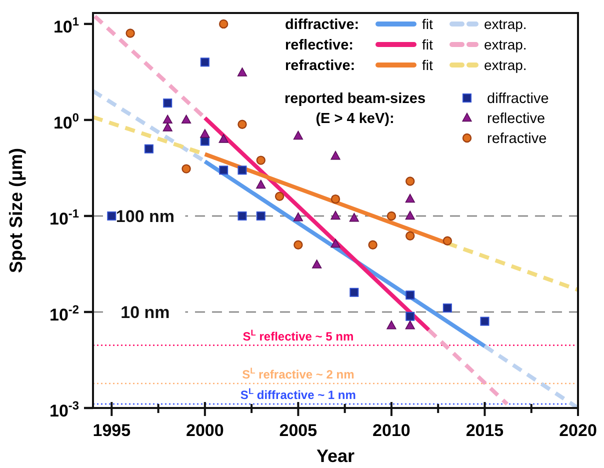 The width and height of the screenshot is (604, 468). I want to click on legend-label: refractive, so click(517, 139).